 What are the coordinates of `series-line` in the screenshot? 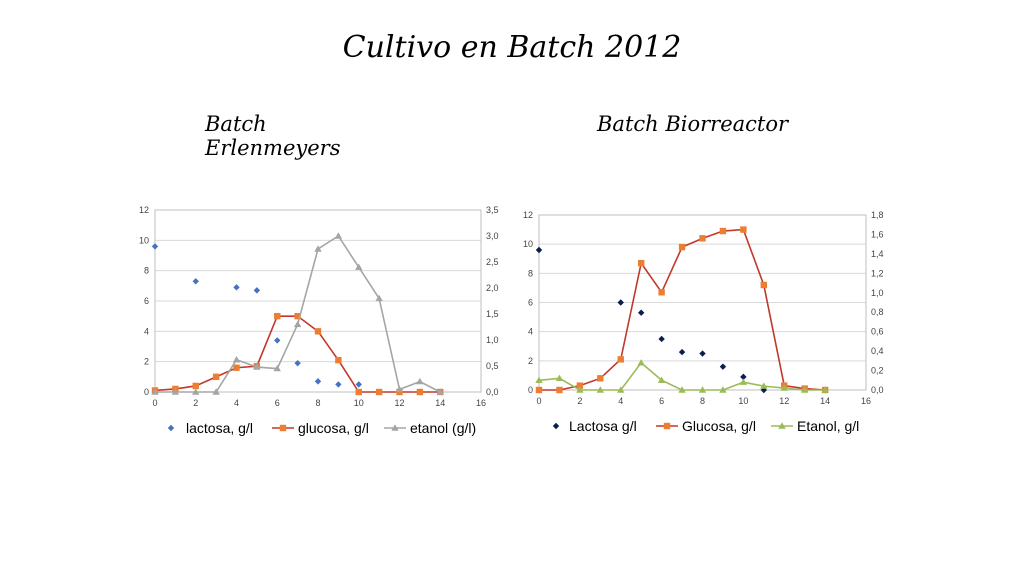 It's located at (682, 309).